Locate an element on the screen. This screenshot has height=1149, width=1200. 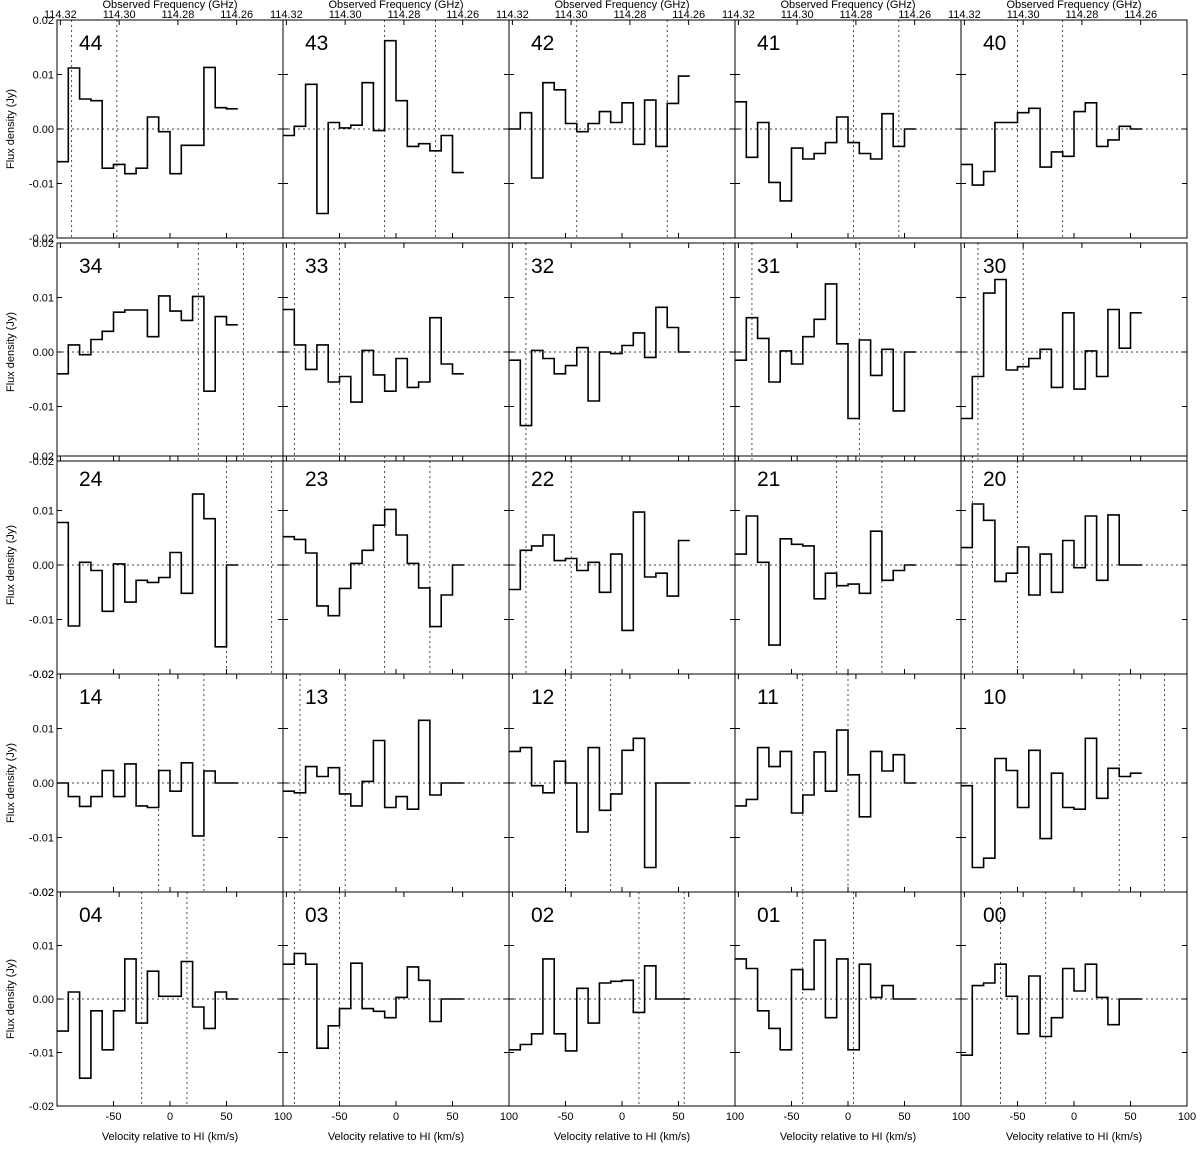
panel-22-label: 22 is located at coordinates (542, 479).